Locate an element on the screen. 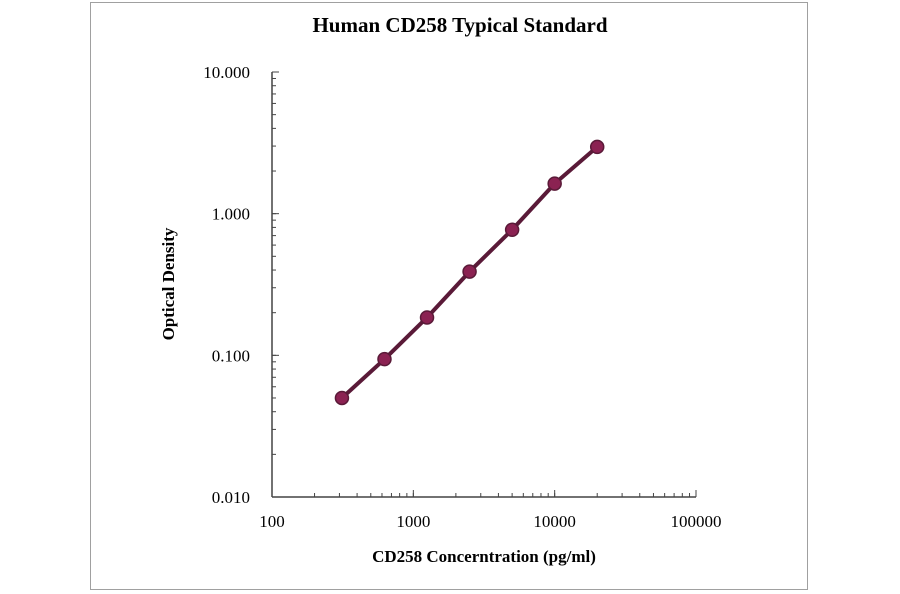 The height and width of the screenshot is (594, 900). x-tick-label: 1000 is located at coordinates (413, 521).